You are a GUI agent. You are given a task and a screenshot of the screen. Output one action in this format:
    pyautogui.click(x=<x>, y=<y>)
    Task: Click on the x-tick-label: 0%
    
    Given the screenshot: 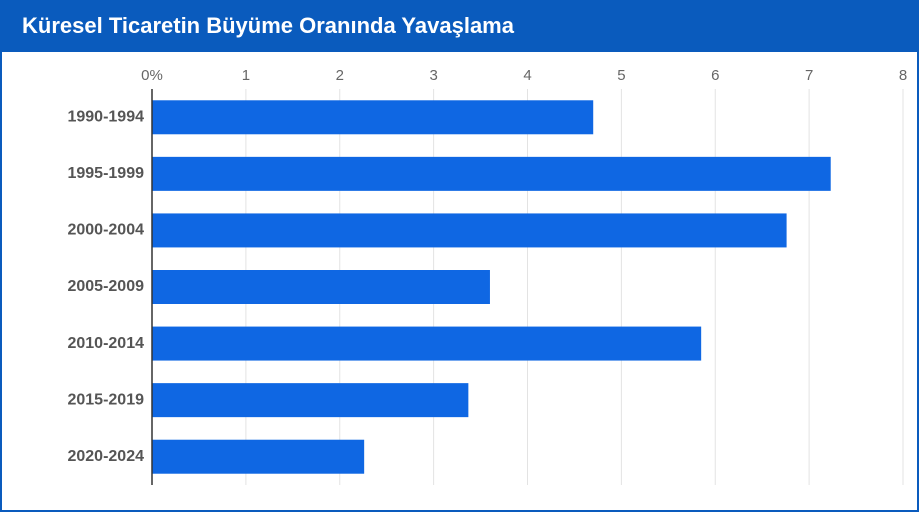 What is the action you would take?
    pyautogui.click(x=152, y=75)
    